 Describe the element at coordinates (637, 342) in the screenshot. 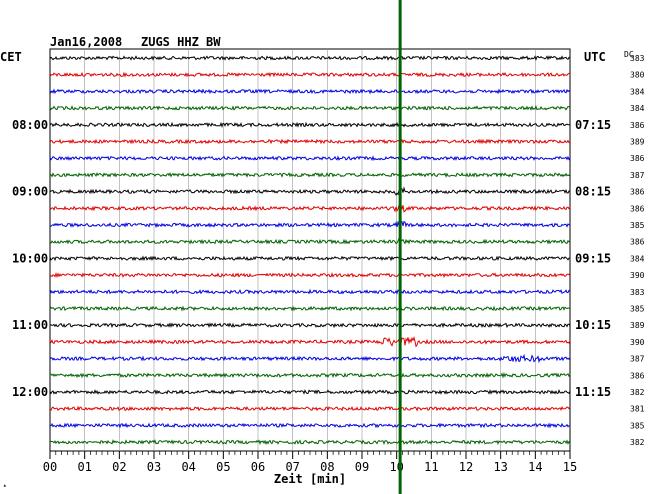

I see `dc-value-17: 390` at that location.